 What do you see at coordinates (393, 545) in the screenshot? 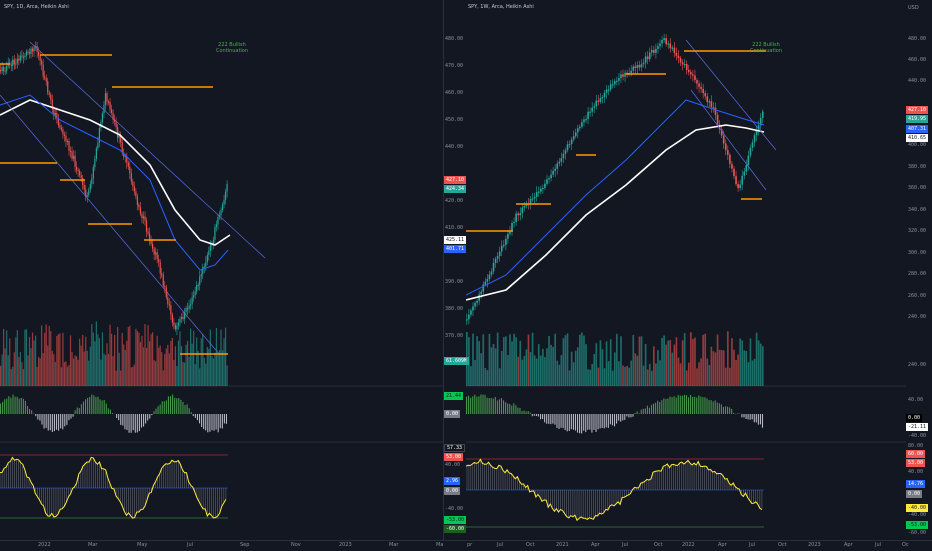
I see `left-xtick: Mar` at bounding box center [393, 545].